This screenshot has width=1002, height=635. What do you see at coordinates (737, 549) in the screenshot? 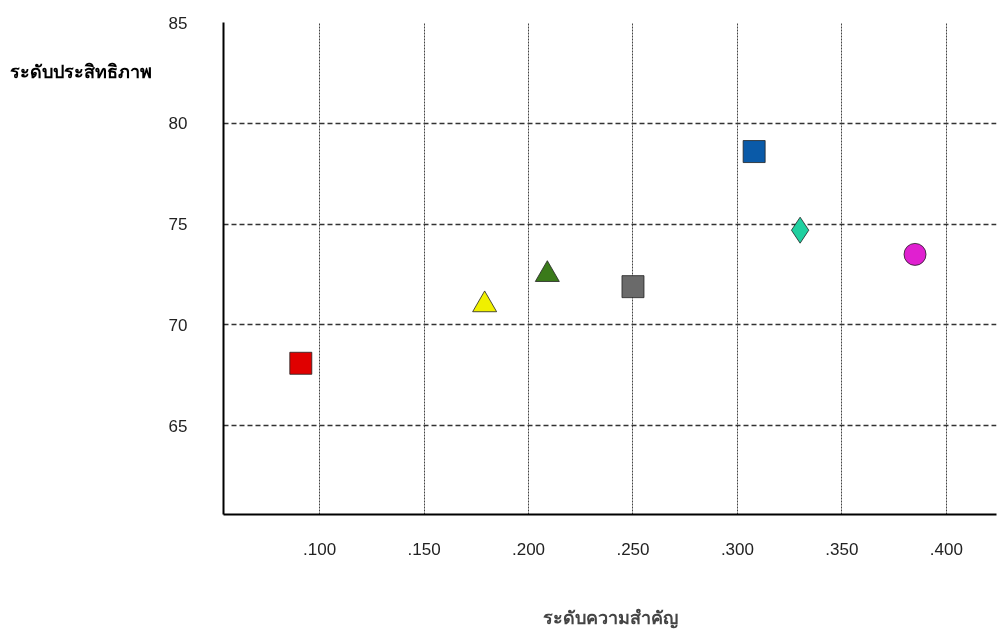
I see `x-tick-label: .300` at bounding box center [737, 549].